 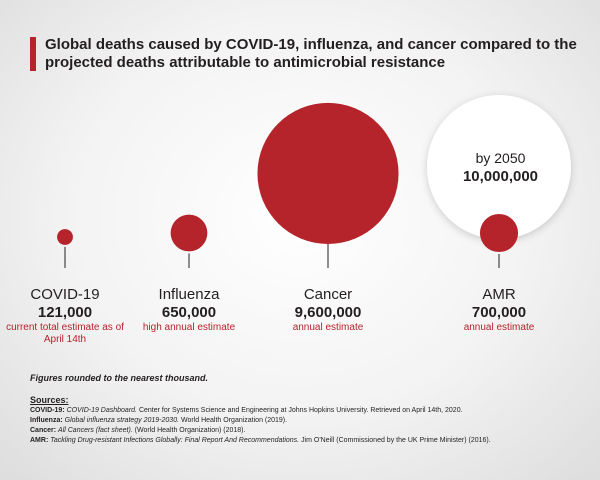 I want to click on sources-heading: Sources:, so click(x=49, y=400).